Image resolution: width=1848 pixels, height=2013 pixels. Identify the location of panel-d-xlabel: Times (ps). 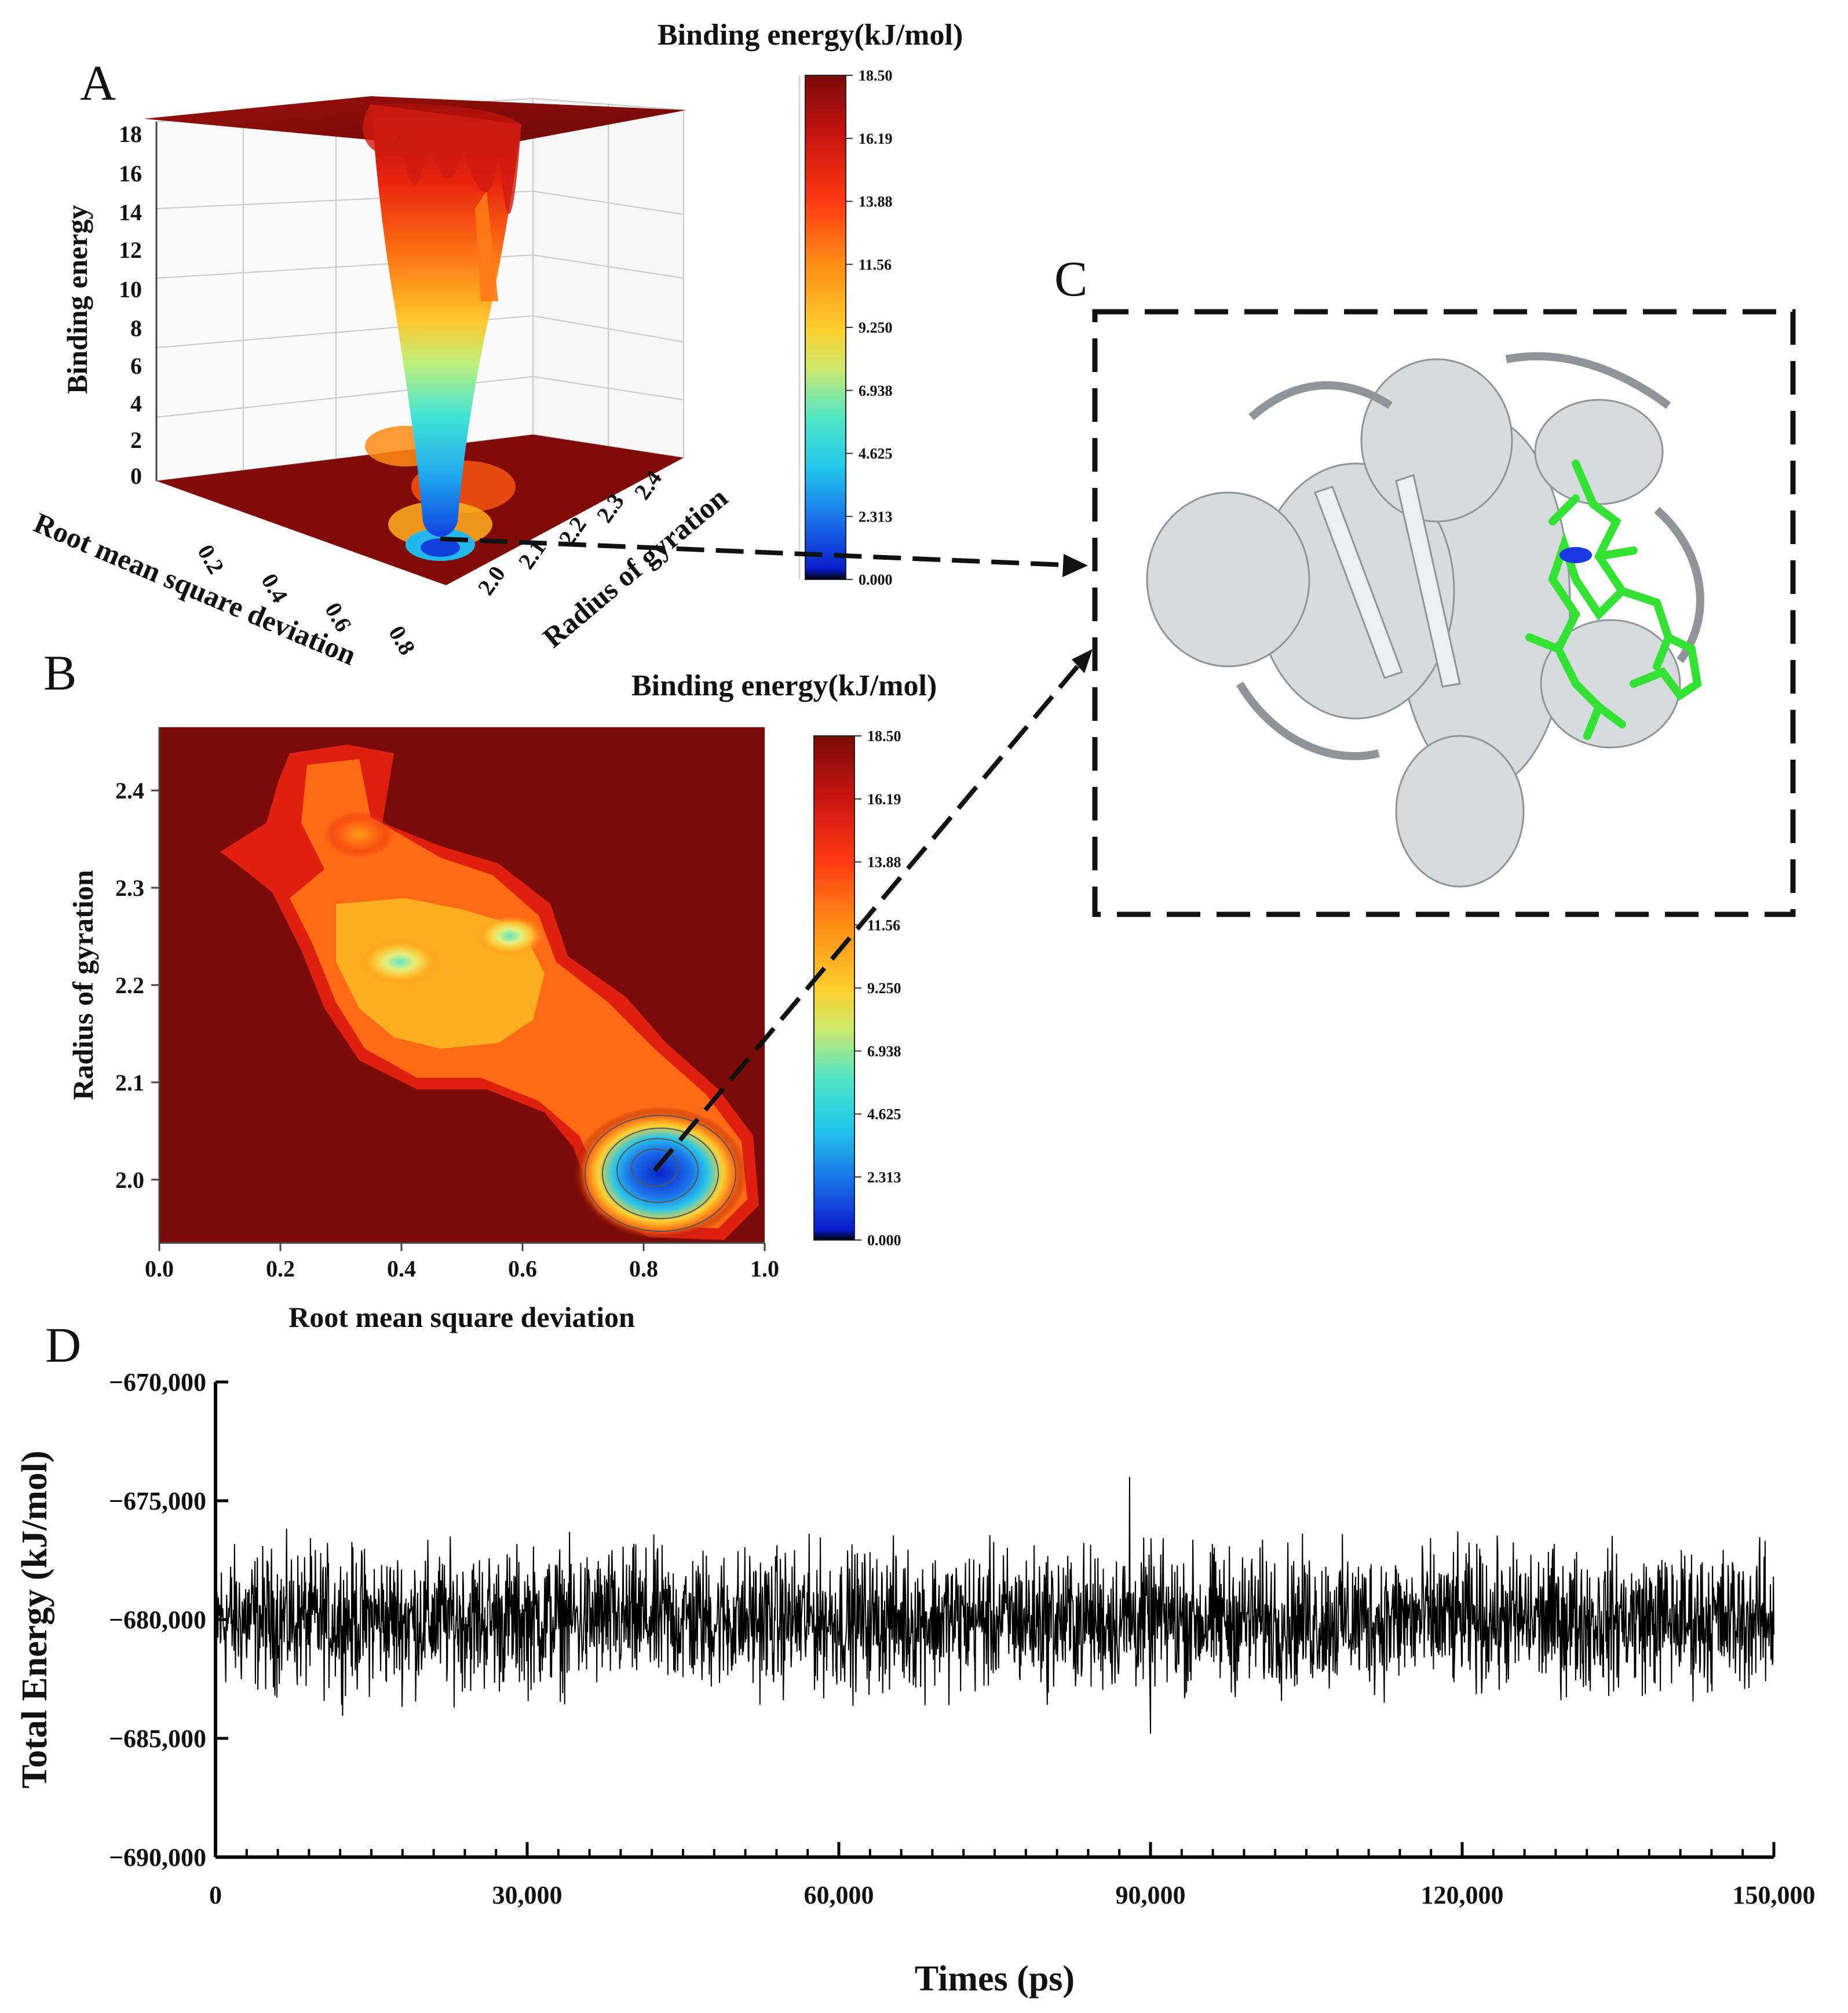
(995, 1979).